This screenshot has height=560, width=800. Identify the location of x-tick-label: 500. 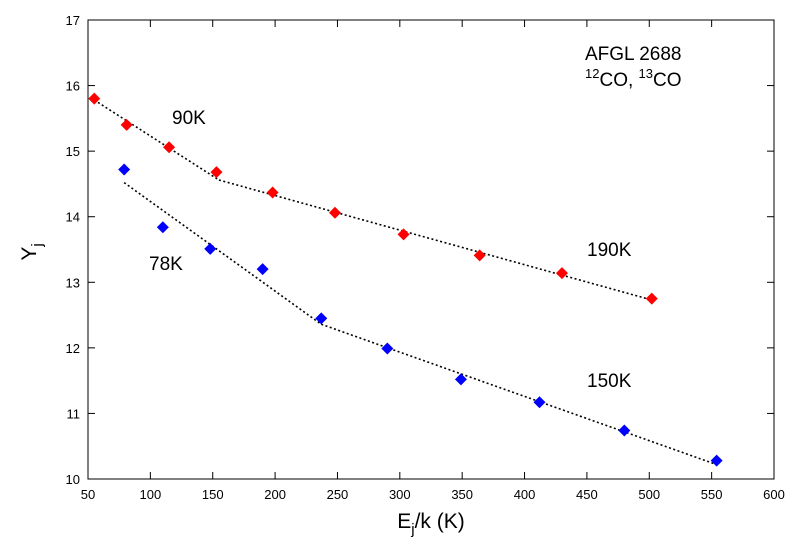
(649, 494).